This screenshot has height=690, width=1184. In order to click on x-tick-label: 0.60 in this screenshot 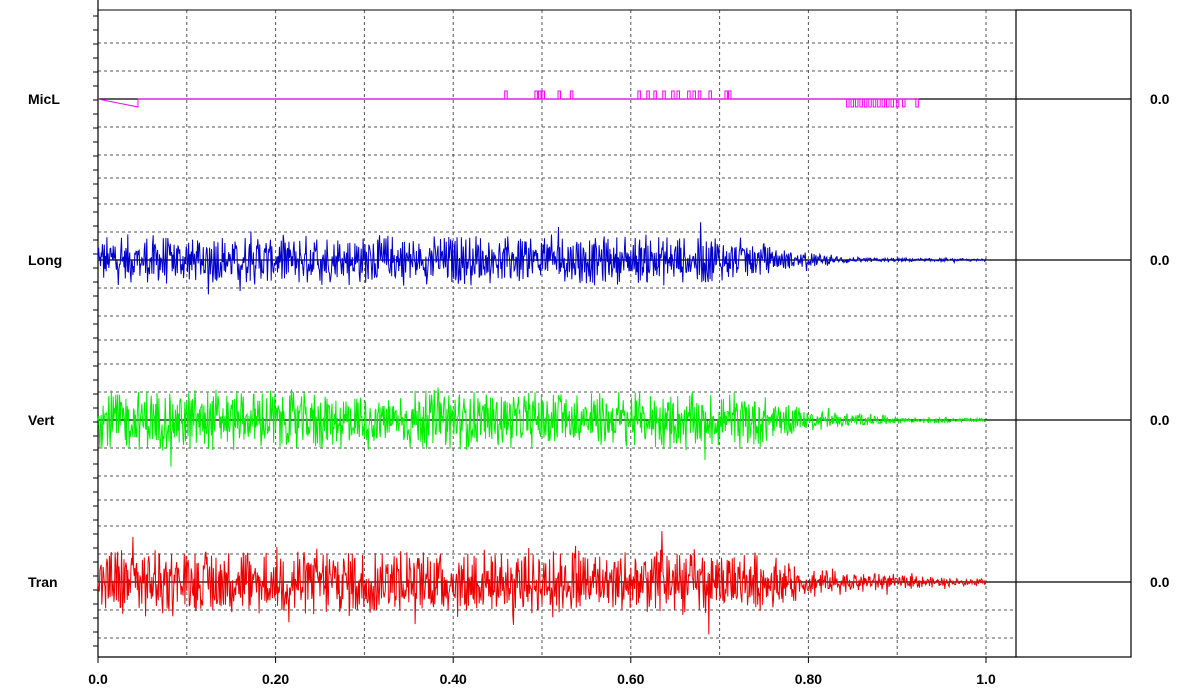, I will do `click(630, 679)`.